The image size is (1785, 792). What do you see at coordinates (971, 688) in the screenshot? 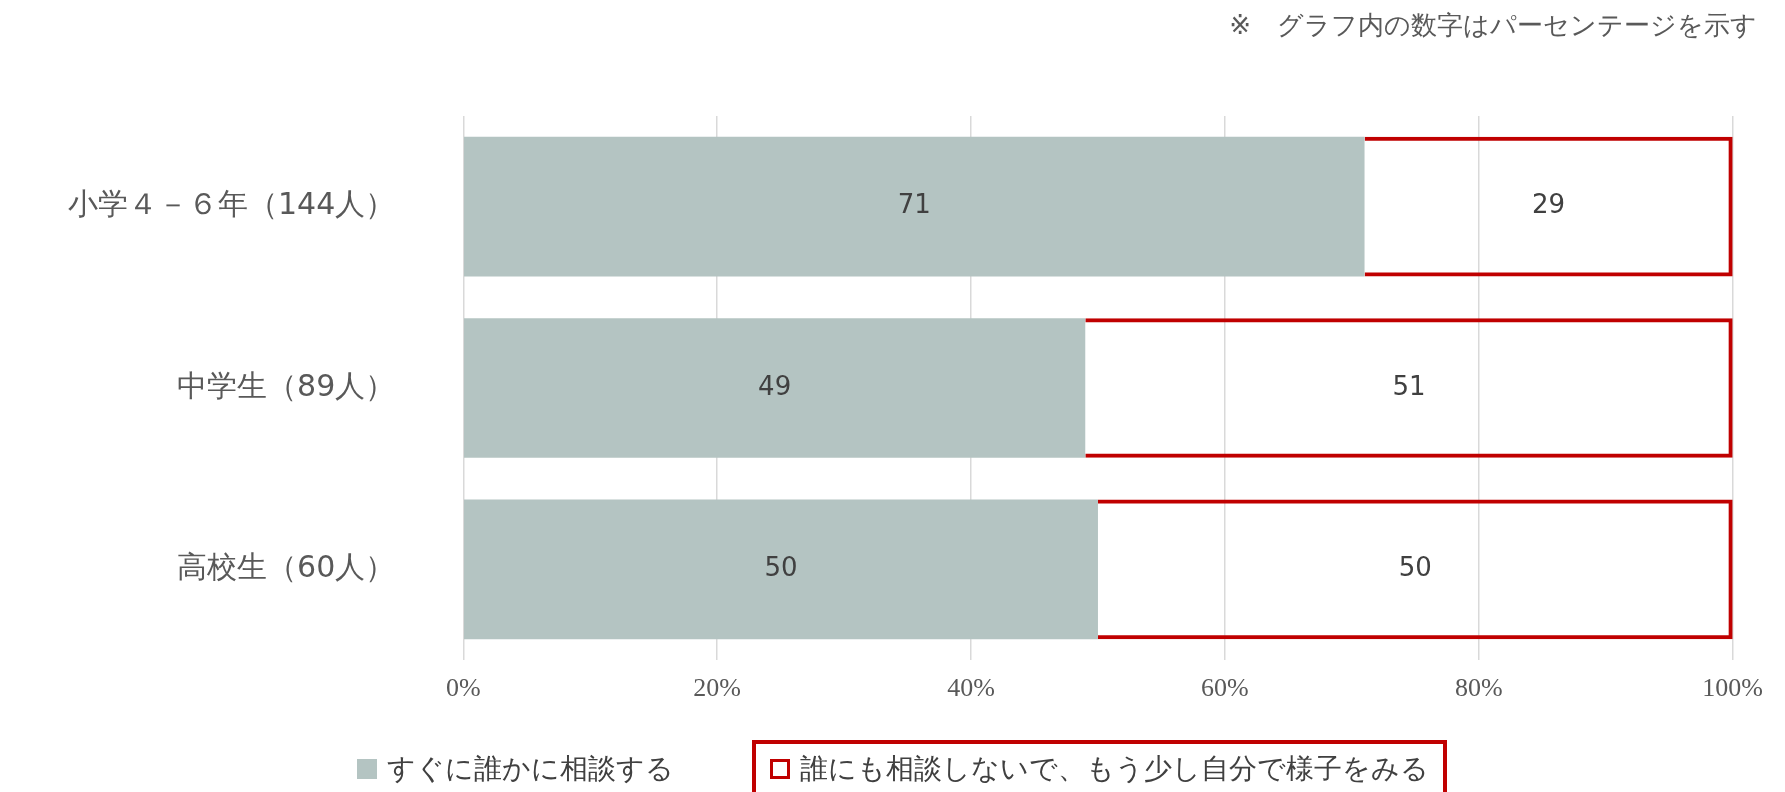
I see `x-tick-label: 40%` at bounding box center [971, 688].